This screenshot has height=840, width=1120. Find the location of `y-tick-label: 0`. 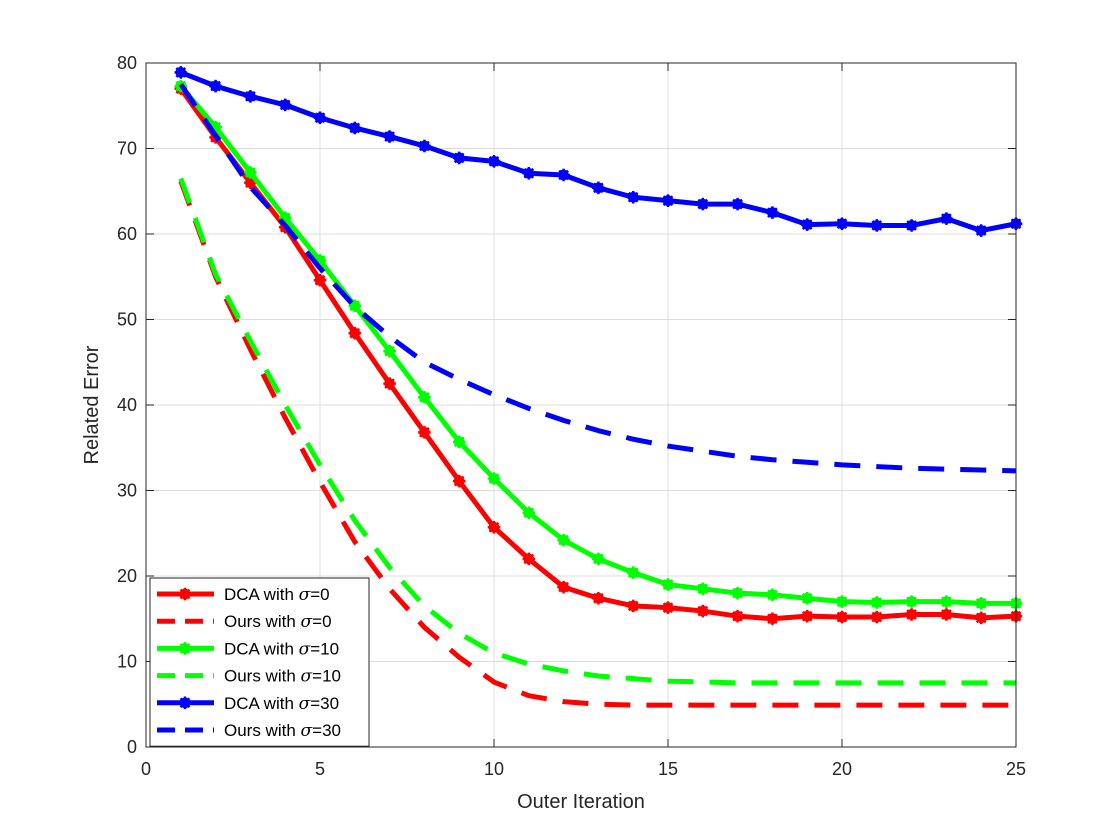

y-tick-label: 0 is located at coordinates (132, 747).